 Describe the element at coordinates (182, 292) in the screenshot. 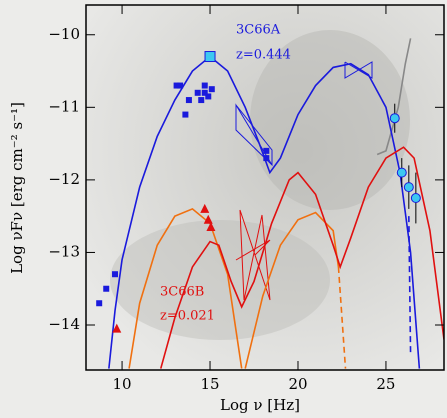

I see `annotation: 3C66B` at that location.